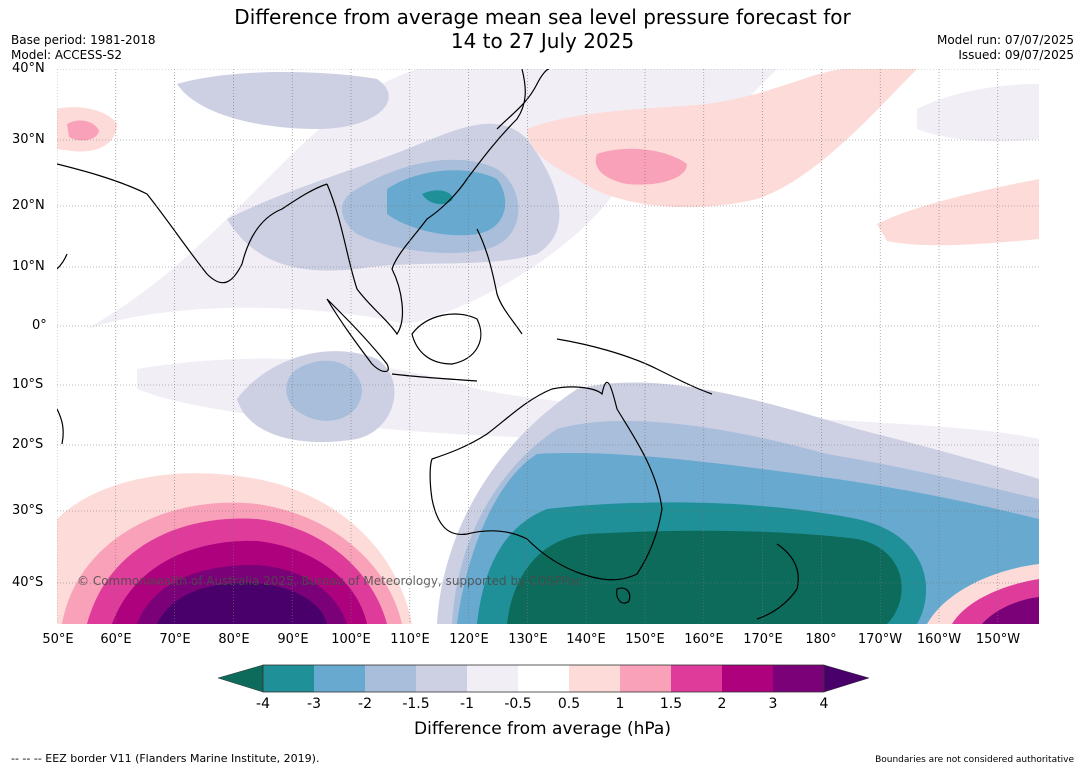 This screenshot has height=770, width=1085. Describe the element at coordinates (846, 678) in the screenshot. I see `colorbar-arrow-high` at that location.